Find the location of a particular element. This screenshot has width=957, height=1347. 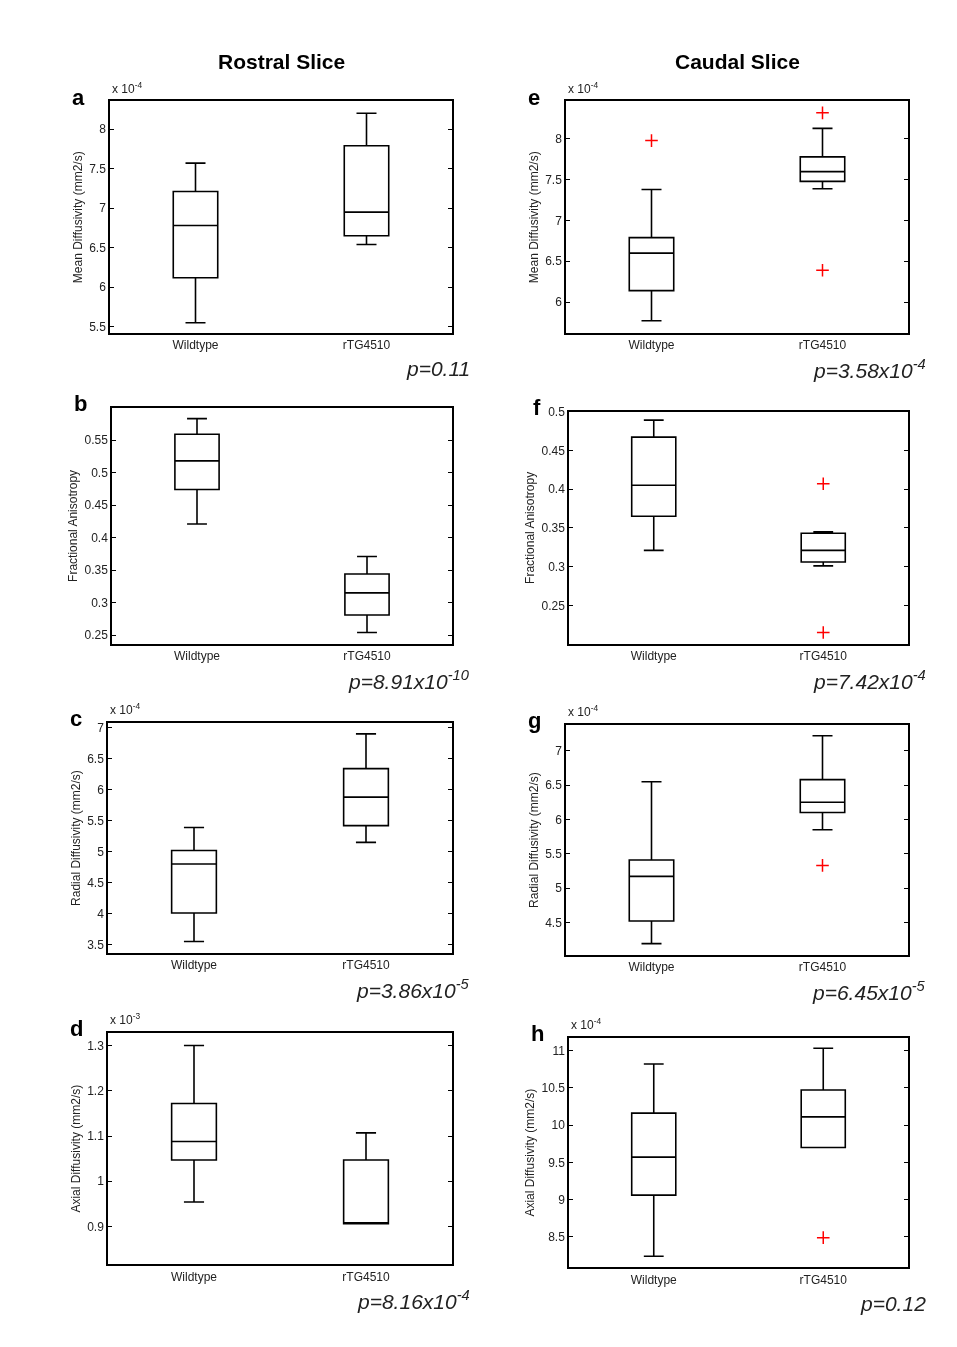

y-tick-label: 1 is located at coordinates (101, 1181).